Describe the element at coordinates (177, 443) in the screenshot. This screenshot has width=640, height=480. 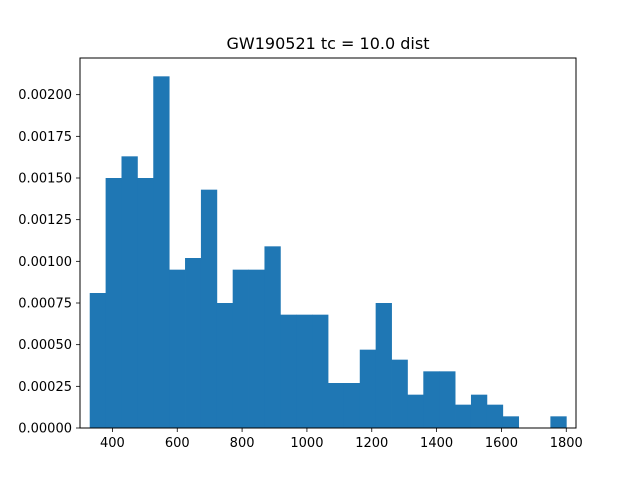
I see `x-tick-label: 600` at that location.